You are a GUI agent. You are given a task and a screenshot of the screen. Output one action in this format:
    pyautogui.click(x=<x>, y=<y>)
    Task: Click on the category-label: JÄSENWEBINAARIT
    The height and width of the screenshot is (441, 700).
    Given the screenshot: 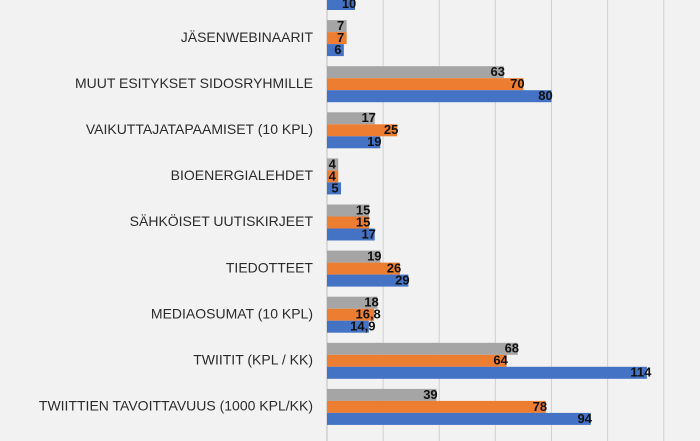 What is the action you would take?
    pyautogui.click(x=247, y=37)
    